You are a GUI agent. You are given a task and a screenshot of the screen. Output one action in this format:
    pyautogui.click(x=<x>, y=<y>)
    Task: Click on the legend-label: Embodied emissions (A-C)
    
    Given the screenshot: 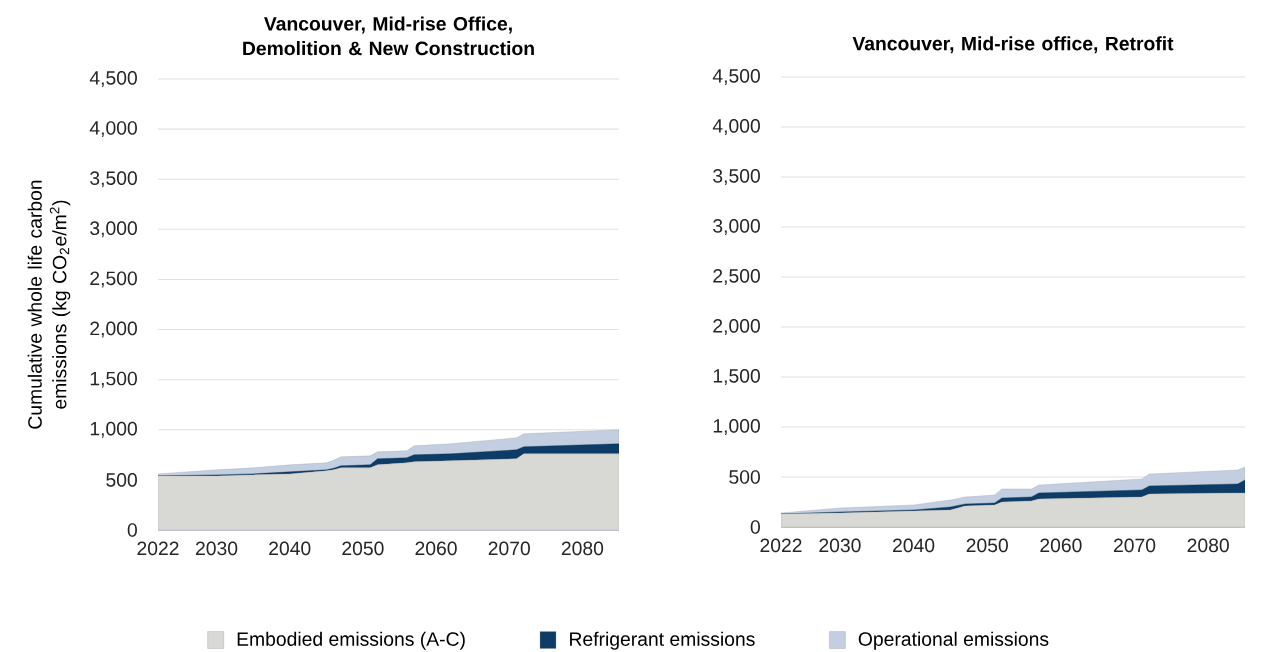 What is the action you would take?
    pyautogui.click(x=351, y=640)
    